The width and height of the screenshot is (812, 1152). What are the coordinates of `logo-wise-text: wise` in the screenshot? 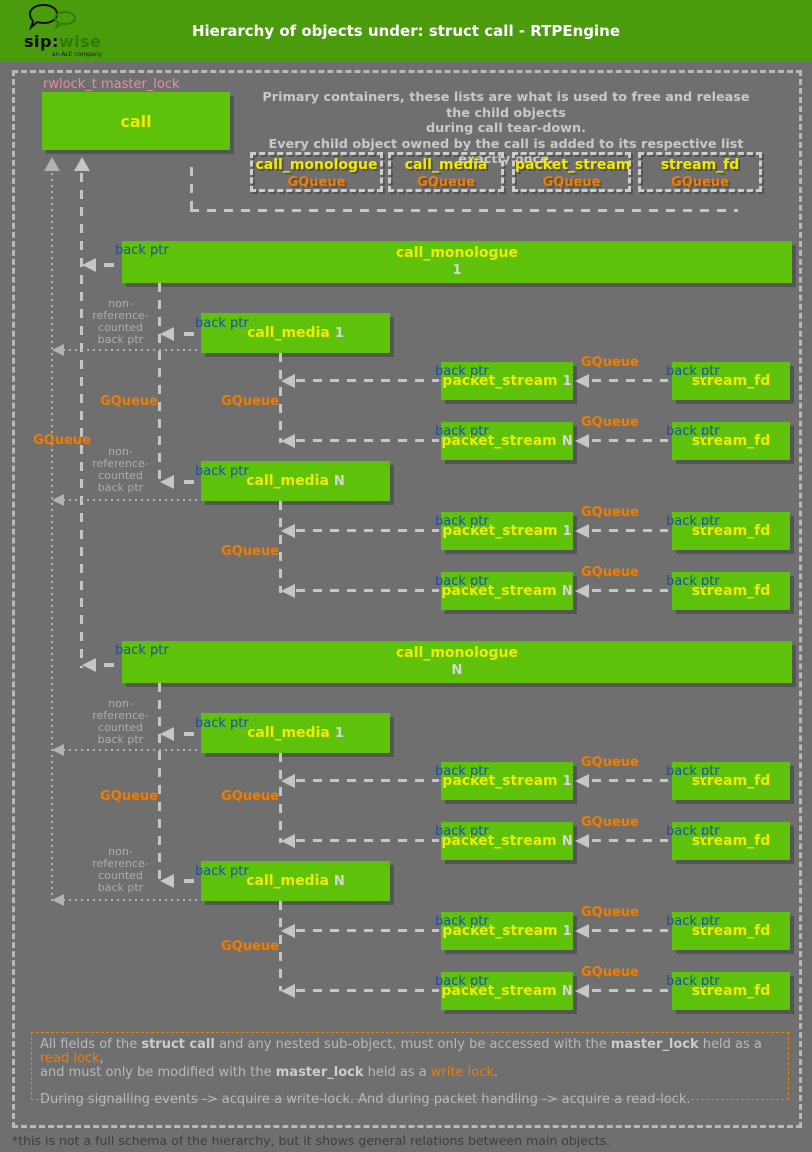 It's located at (80, 41).